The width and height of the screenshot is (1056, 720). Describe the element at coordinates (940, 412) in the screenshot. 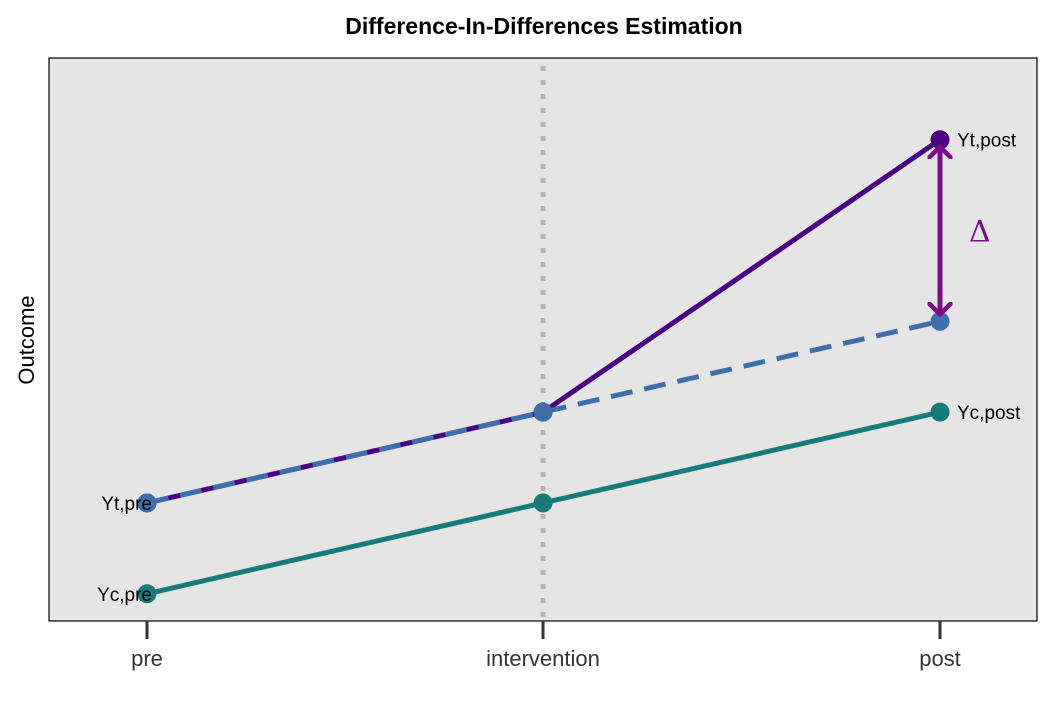

I see `point-control-post` at that location.